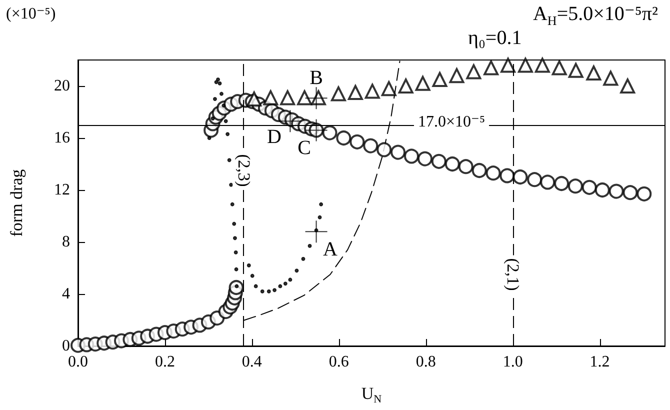 The height and width of the screenshot is (410, 670). What do you see at coordinates (252, 362) in the screenshot?
I see `x-tick-label: 0.4` at bounding box center [252, 362].